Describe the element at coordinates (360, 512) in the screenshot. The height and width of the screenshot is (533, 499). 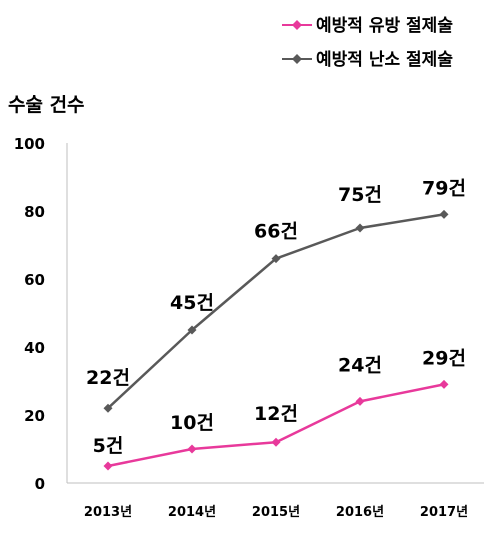
I see `x-tick-label: 2016년` at that location.